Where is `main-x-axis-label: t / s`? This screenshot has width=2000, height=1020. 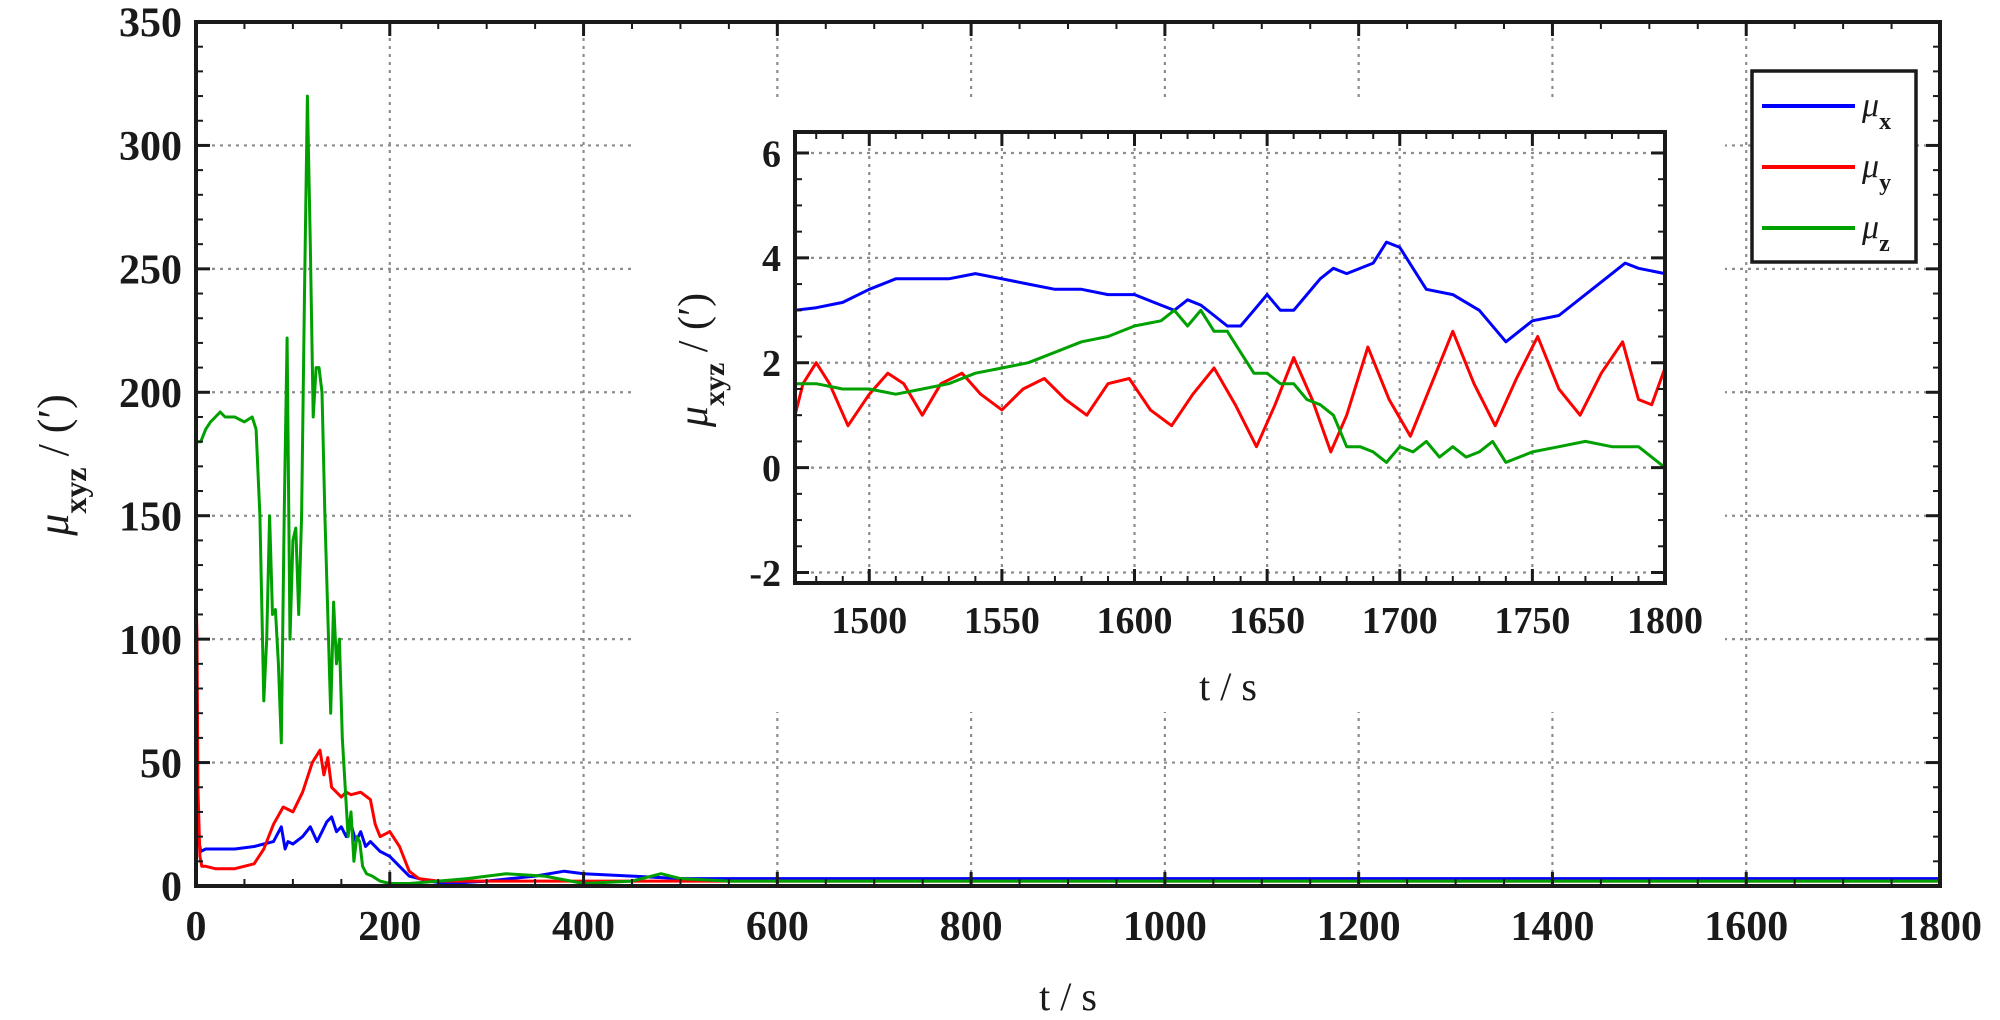 main-x-axis-label: t / s is located at coordinates (1068, 996).